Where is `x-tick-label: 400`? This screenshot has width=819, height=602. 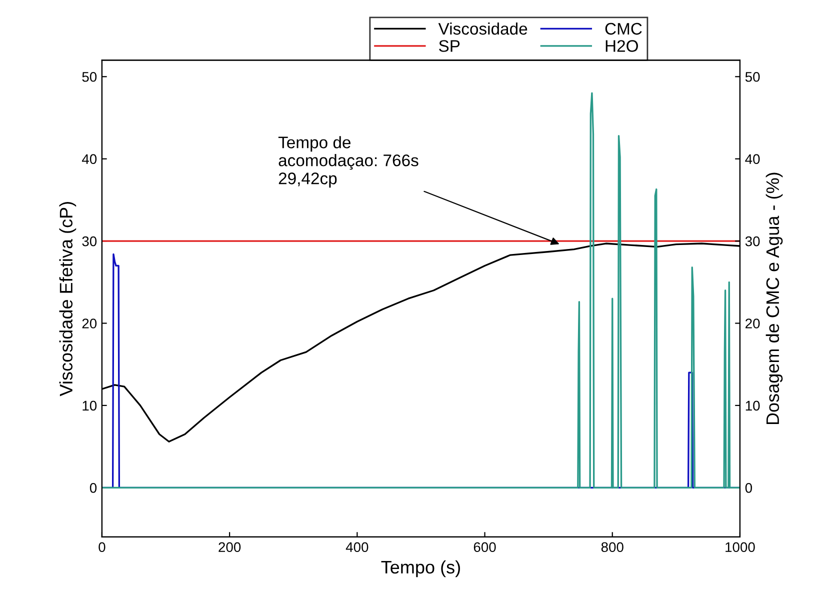 x-tick-label: 400 is located at coordinates (357, 547).